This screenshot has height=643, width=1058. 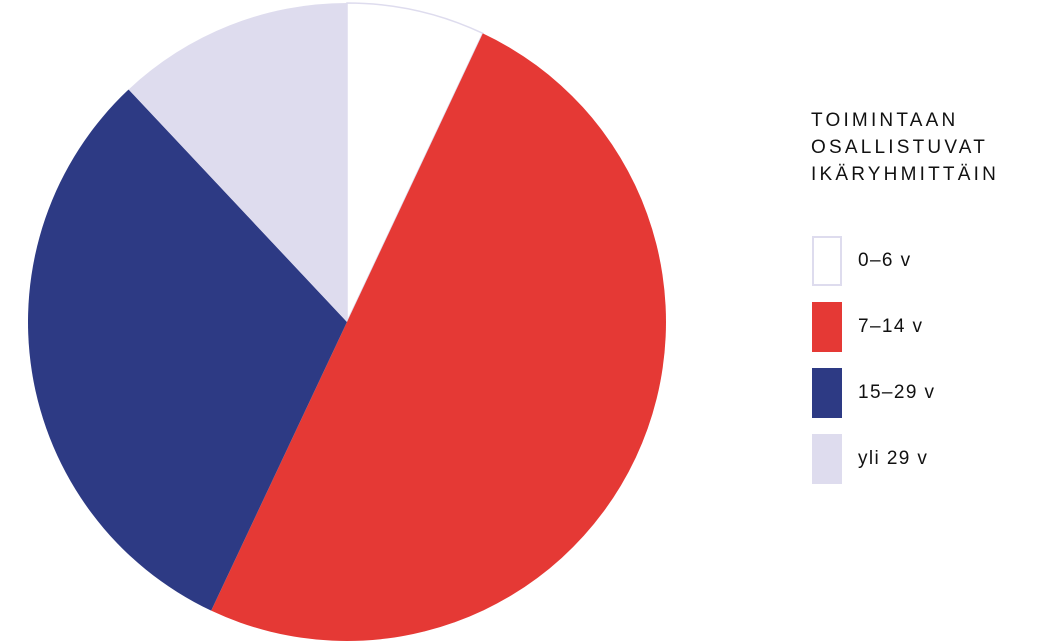 I want to click on legend-item-15-29: 15–29 v, so click(x=873, y=393).